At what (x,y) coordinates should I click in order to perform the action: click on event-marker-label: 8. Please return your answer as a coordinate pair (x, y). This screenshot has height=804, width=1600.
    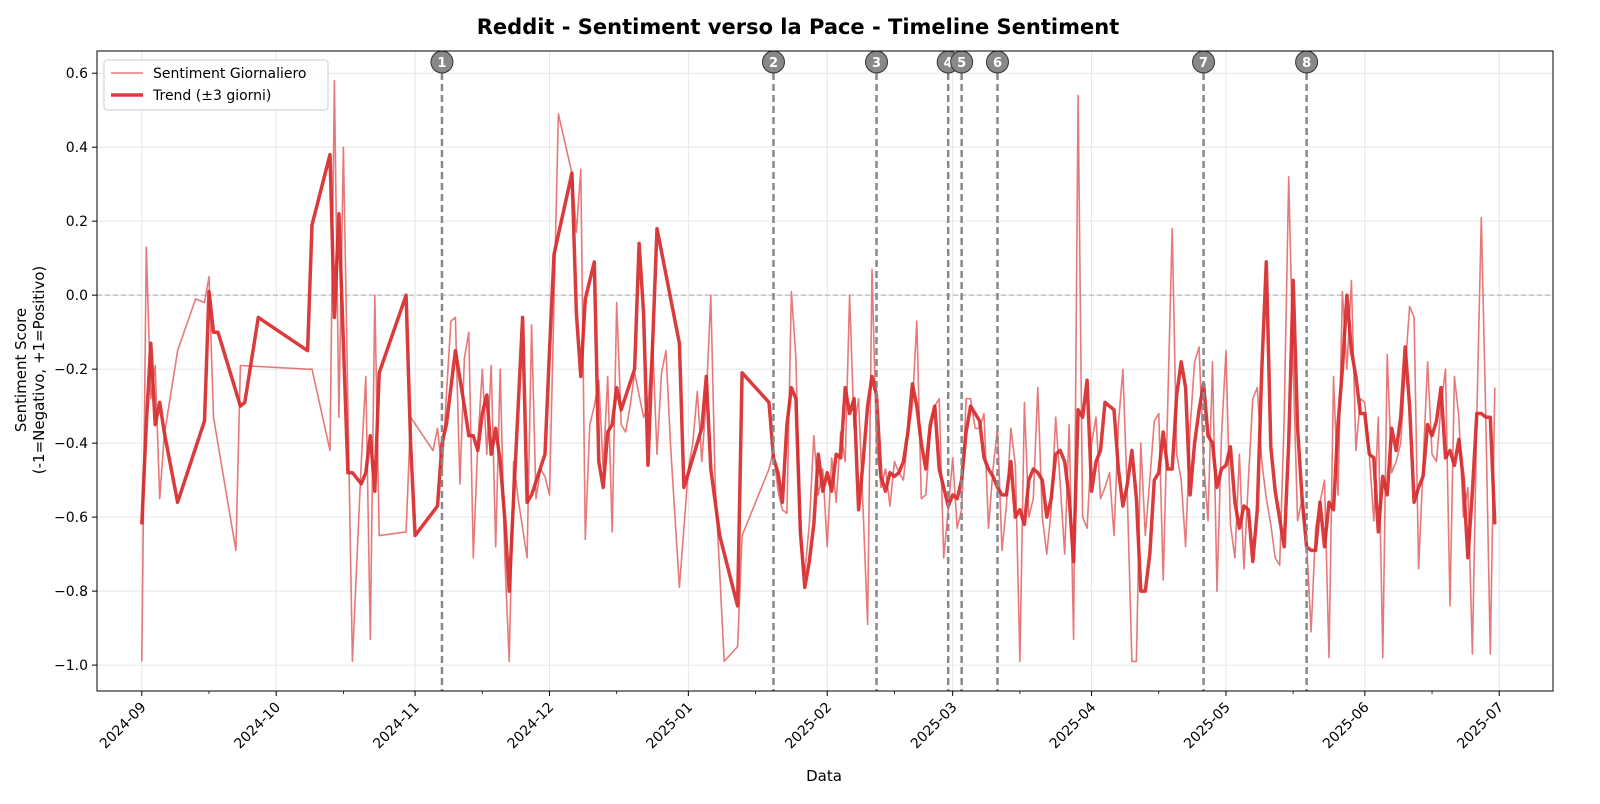
    Looking at the image, I should click on (1306, 63).